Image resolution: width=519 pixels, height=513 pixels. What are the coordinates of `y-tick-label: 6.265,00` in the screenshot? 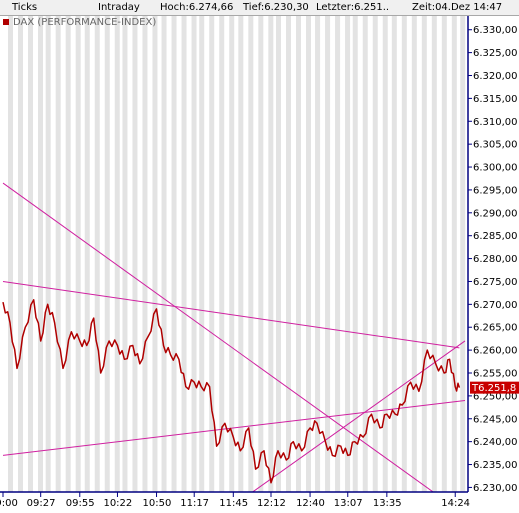 It's located at (495, 328).